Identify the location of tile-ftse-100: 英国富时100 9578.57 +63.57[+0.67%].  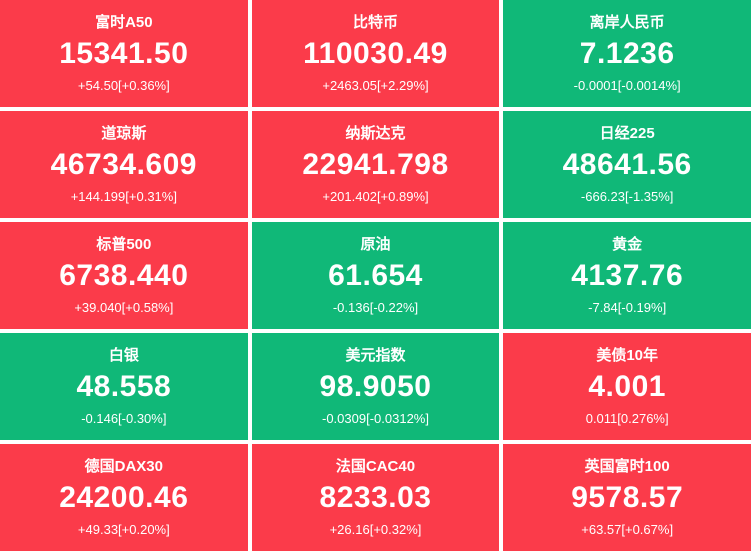
(627, 497).